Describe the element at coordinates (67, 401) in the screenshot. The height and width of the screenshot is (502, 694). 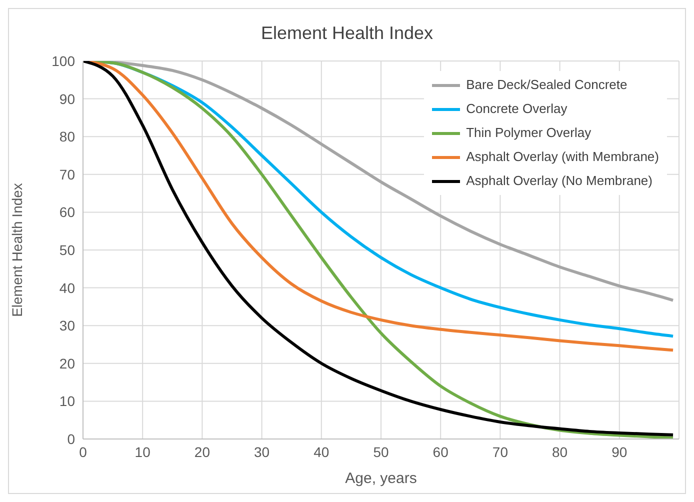
I see `y-tick-label: 10` at that location.